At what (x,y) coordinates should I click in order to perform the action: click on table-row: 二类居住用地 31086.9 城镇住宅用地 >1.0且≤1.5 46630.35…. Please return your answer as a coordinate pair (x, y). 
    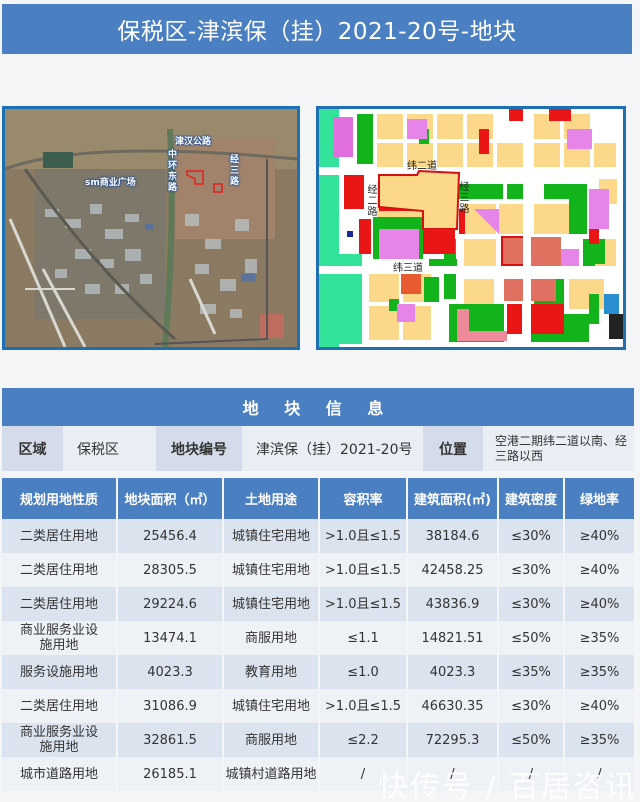
    Looking at the image, I should click on (318, 706).